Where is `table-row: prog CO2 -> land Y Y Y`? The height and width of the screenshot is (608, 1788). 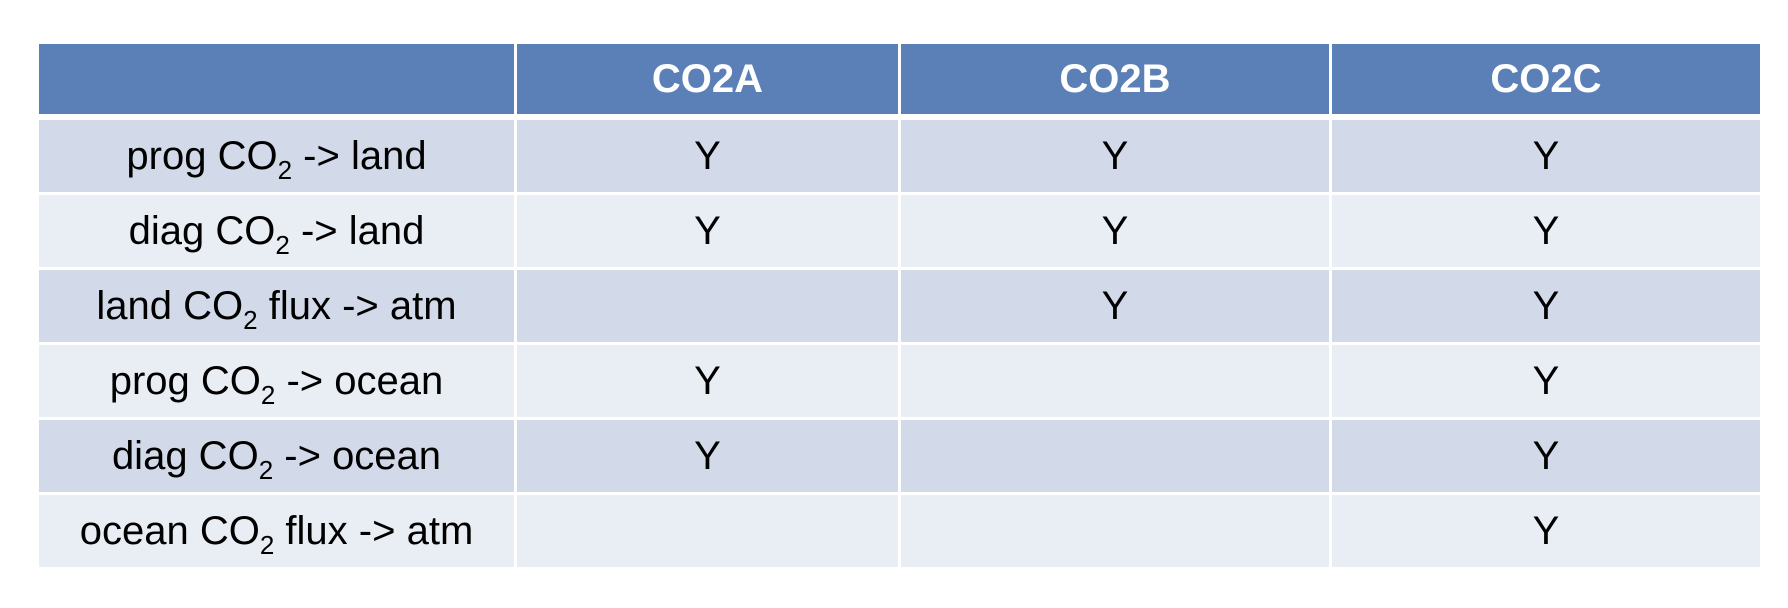
table-row: prog CO2 -> land Y Y Y is located at coordinates (899, 155).